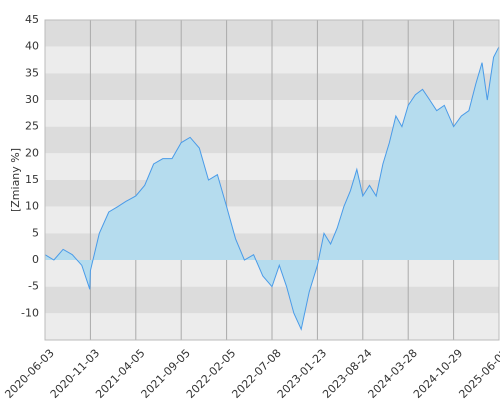 The image size is (500, 400). What do you see at coordinates (32, 46) in the screenshot?
I see `y-tick-label: 40` at bounding box center [32, 46].